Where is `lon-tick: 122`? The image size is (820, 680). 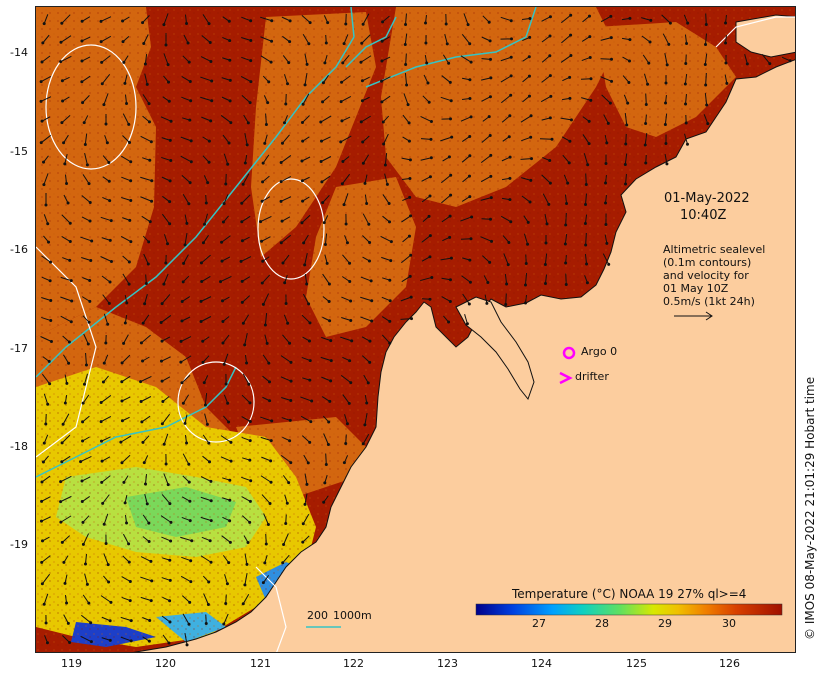
lon-tick: 122 is located at coordinates (353, 663).